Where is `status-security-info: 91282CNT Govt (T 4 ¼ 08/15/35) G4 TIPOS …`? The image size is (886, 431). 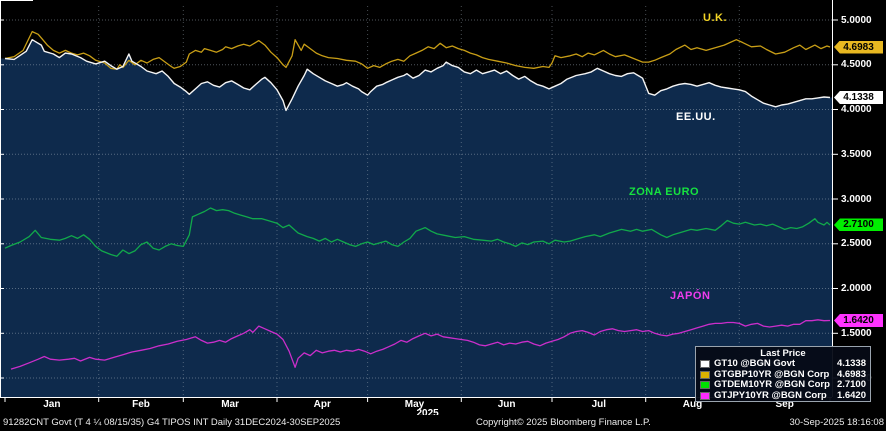
status-security-info: 91282CNT Govt (T 4 ¼ 08/15/35) G4 TIPOS … is located at coordinates (172, 422).